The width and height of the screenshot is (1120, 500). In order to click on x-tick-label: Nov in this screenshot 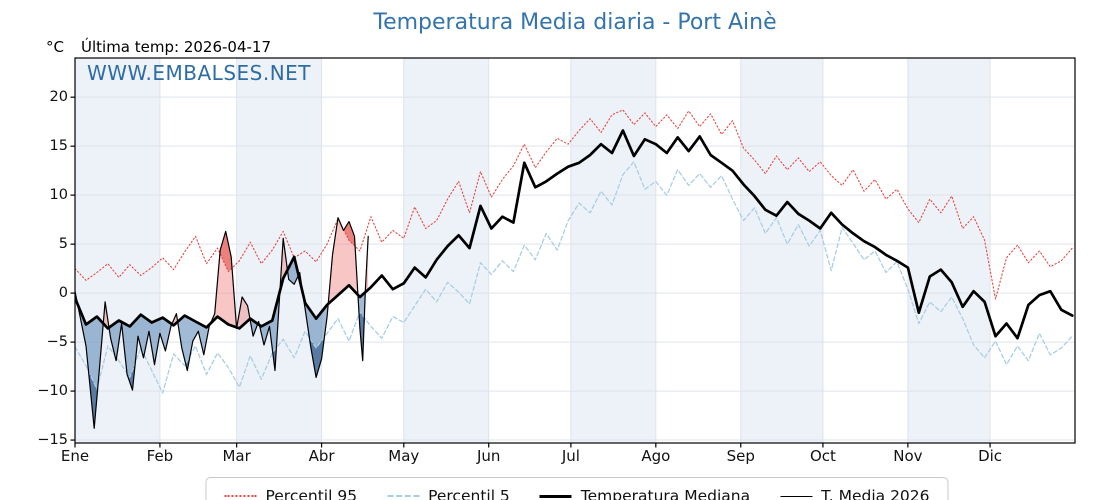, I will do `click(908, 456)`.